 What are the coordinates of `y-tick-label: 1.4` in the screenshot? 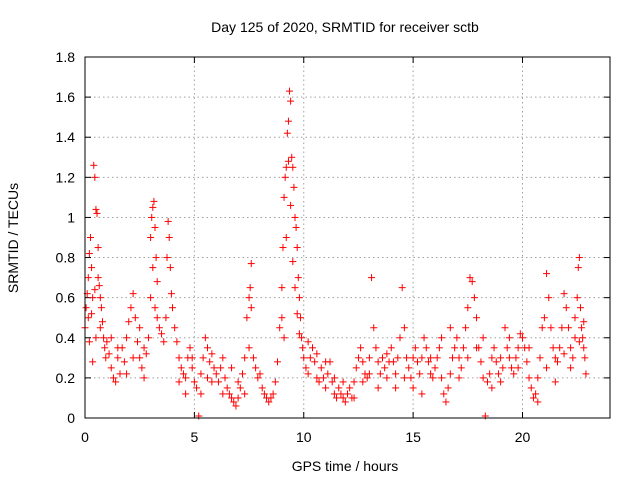 It's located at (66, 137).